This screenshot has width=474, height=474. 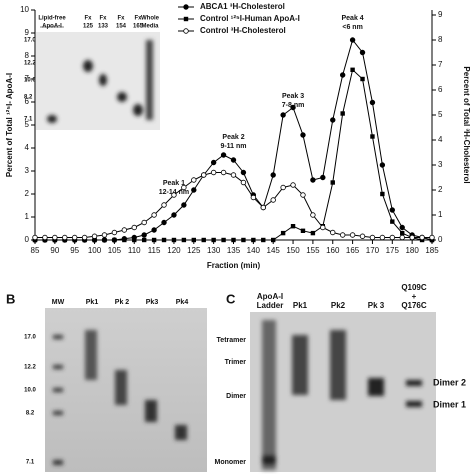 I want to click on annotation: Peak 1, so click(x=174, y=183).